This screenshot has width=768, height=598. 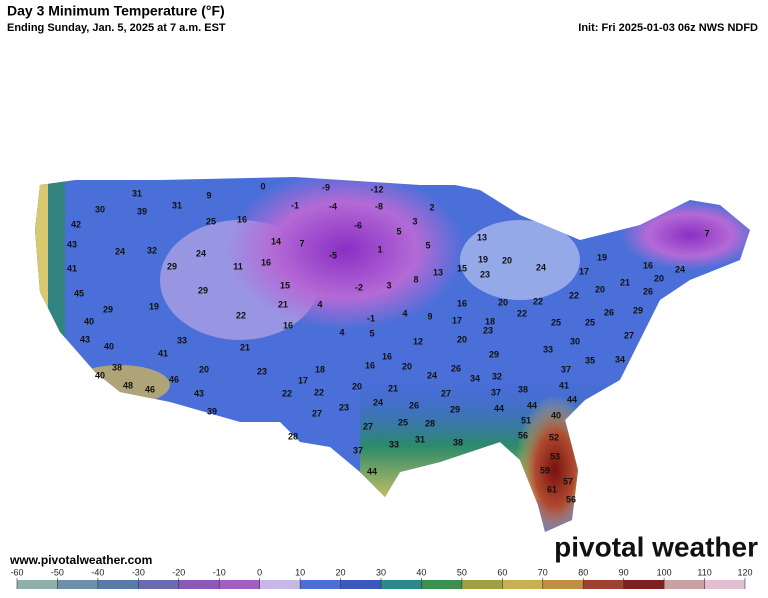 What do you see at coordinates (238, 266) in the screenshot?
I see `temperature-label: 11` at bounding box center [238, 266].